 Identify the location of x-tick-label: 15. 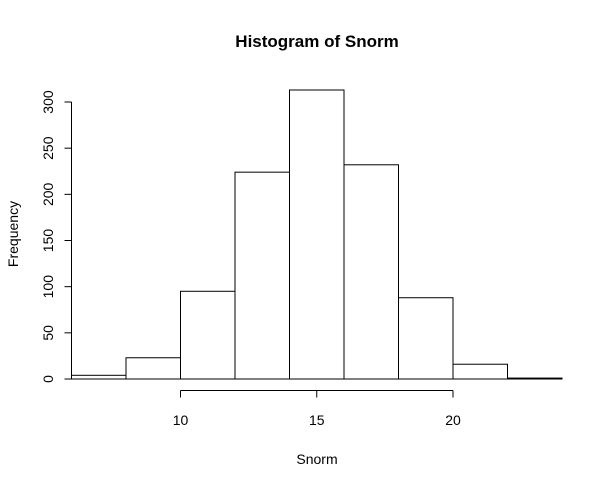
(317, 420).